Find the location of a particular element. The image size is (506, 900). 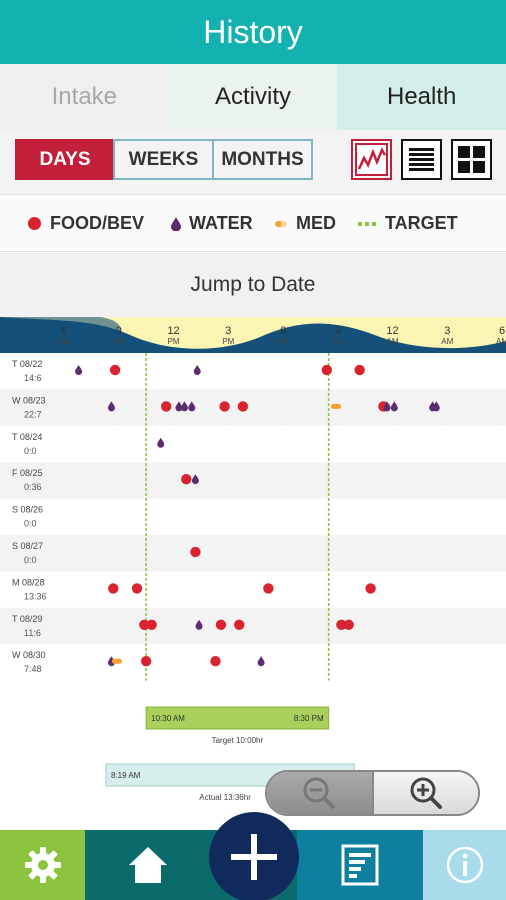

med-pill-icon is located at coordinates (281, 223).